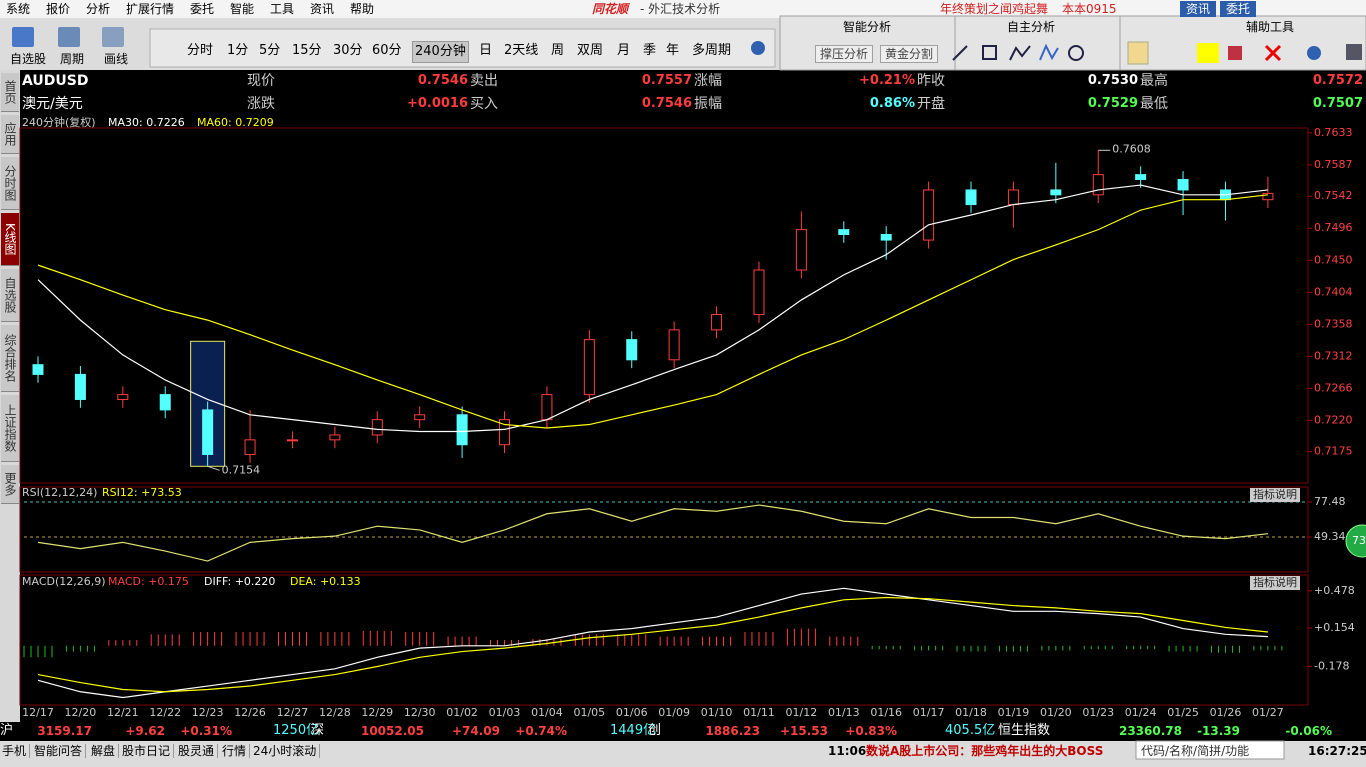 The width and height of the screenshot is (1366, 767). What do you see at coordinates (624, 50) in the screenshot?
I see `period-button: 月` at bounding box center [624, 50].